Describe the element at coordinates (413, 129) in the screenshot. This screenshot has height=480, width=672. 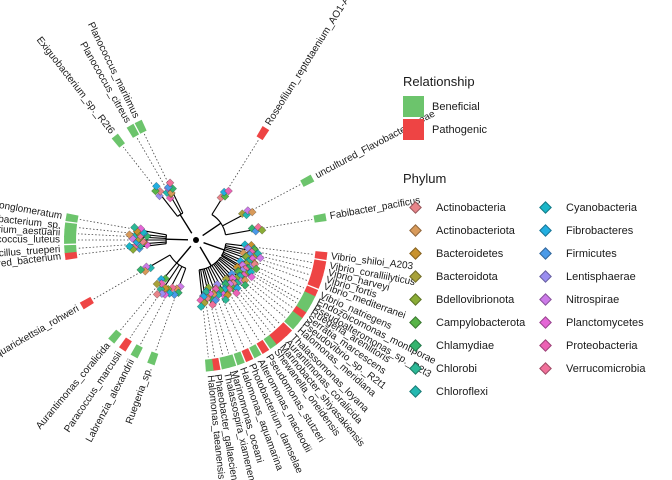
I see `pathogenic-swatch` at that location.